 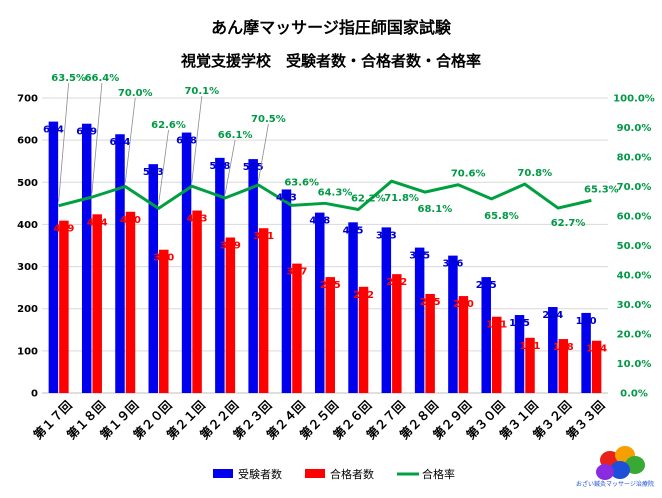 What do you see at coordinates (363, 295) in the screenshot?
I see `label-passers: 252` at bounding box center [363, 295].